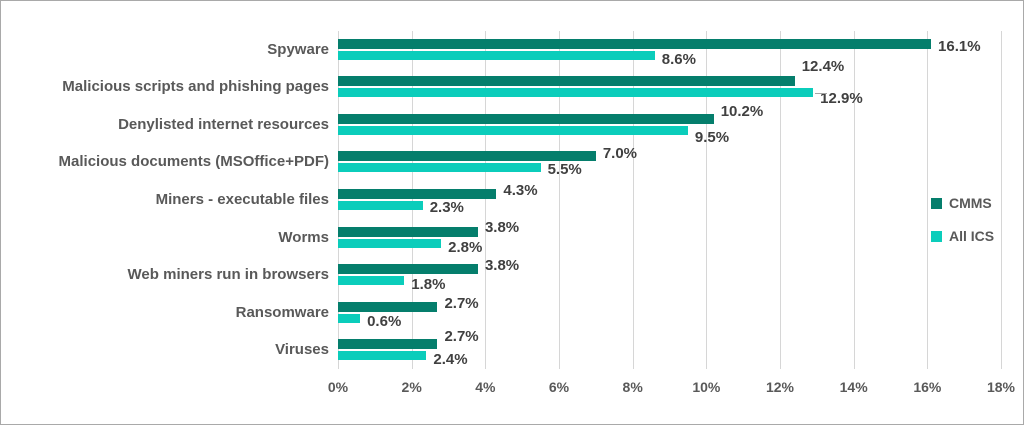 This screenshot has height=425, width=1024. Describe the element at coordinates (1001, 387) in the screenshot. I see `x-tick-label: 18%` at that location.